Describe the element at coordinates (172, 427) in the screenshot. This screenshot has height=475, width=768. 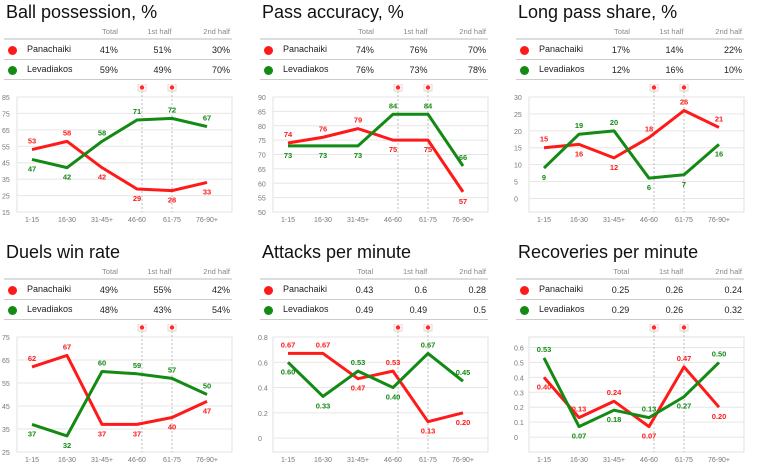
I see `data-label: 40` at that location.